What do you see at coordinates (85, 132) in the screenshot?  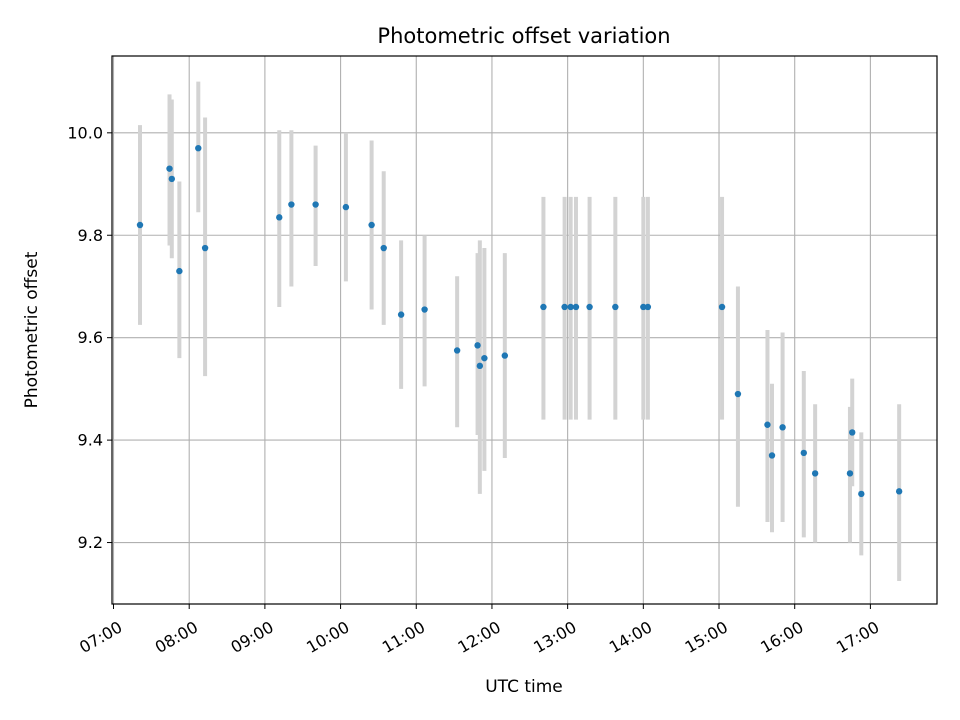 I see `y-tick-label: 10.0` at bounding box center [85, 132].